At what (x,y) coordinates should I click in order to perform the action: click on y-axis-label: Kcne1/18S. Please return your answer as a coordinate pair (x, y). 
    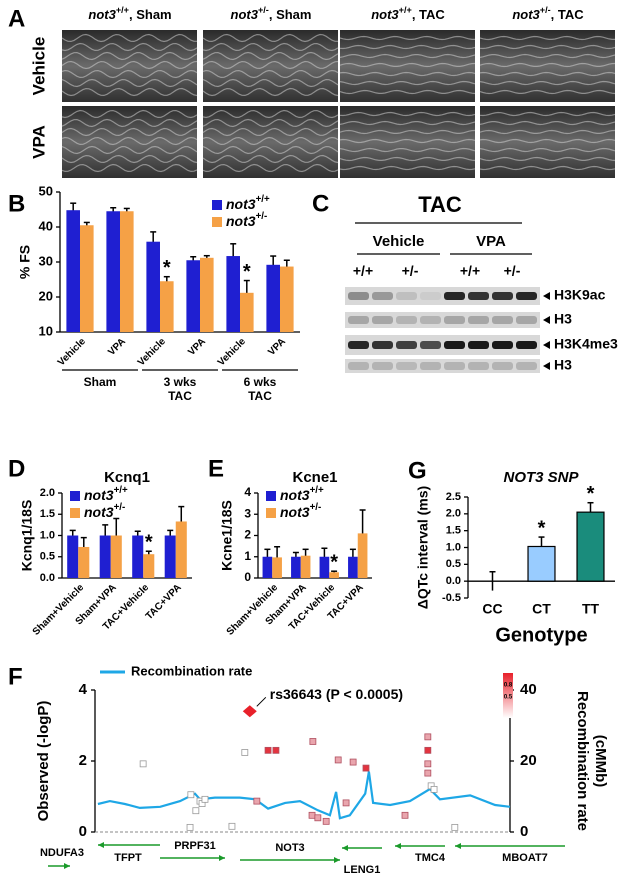
    Looking at the image, I should click on (227, 535).